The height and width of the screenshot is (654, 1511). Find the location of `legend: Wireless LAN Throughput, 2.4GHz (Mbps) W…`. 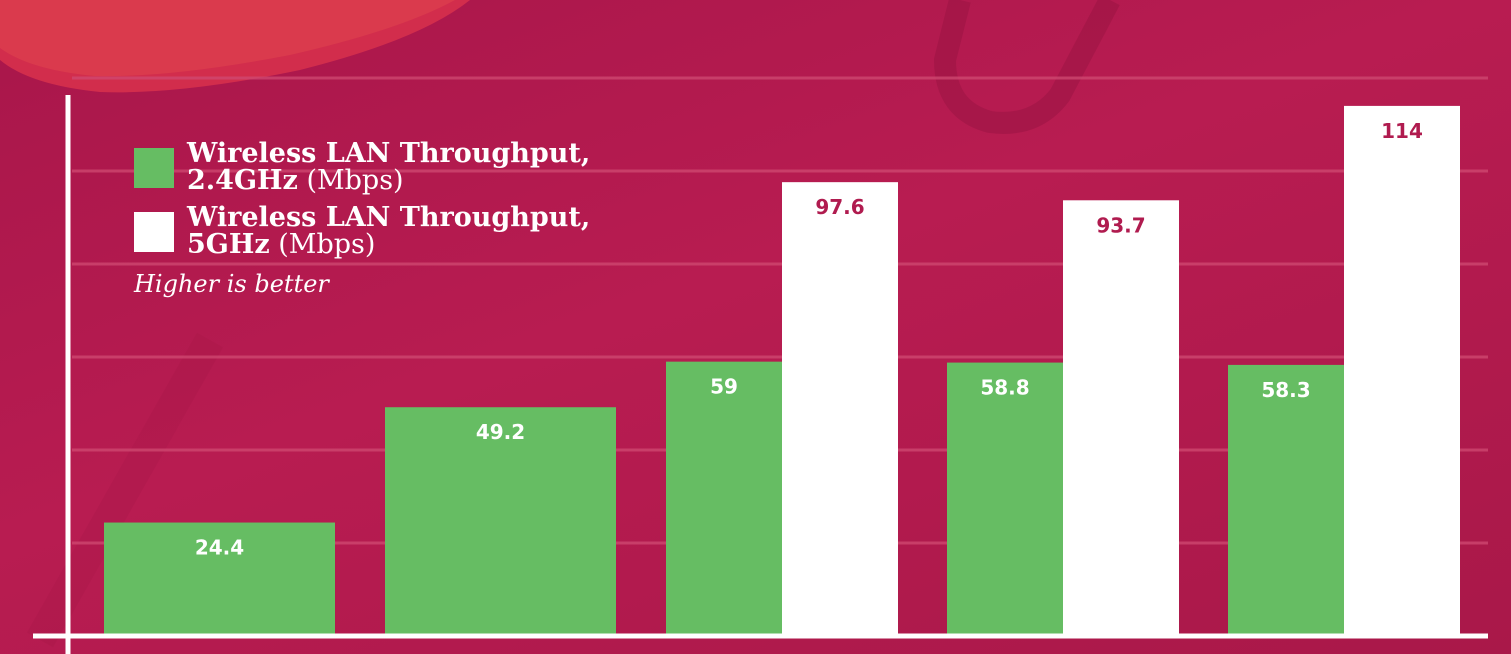

legend: Wireless LAN Throughput, 2.4GHz (Mbps) W… is located at coordinates (394, 219).